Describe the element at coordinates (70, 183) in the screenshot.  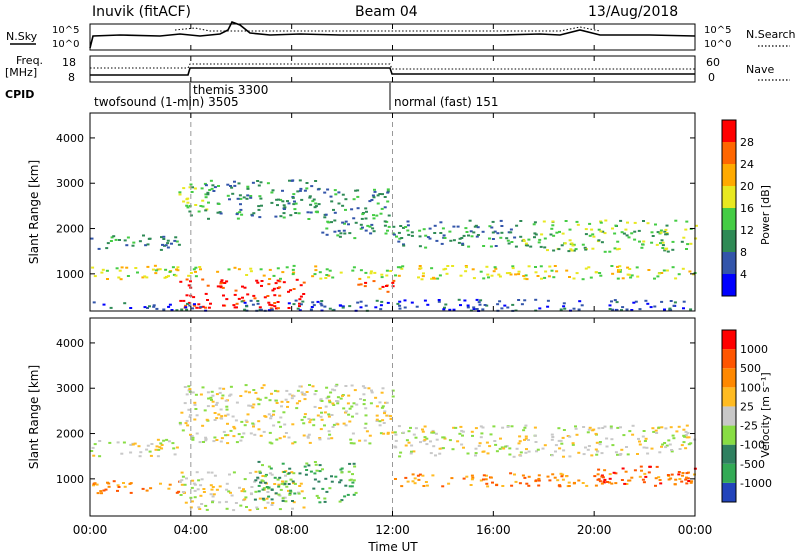
I see `y-tick-label: 3000` at that location.